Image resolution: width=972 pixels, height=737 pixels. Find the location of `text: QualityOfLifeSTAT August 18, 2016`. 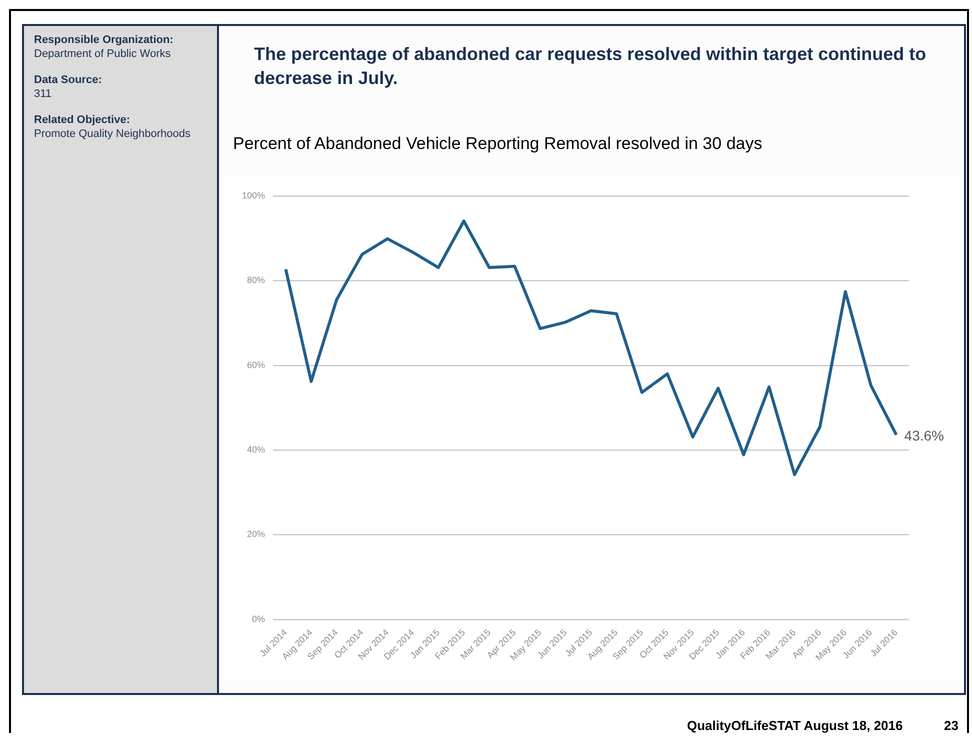

text: QualityOfLifeSTAT August 18, 2016 is located at coordinates (795, 725).